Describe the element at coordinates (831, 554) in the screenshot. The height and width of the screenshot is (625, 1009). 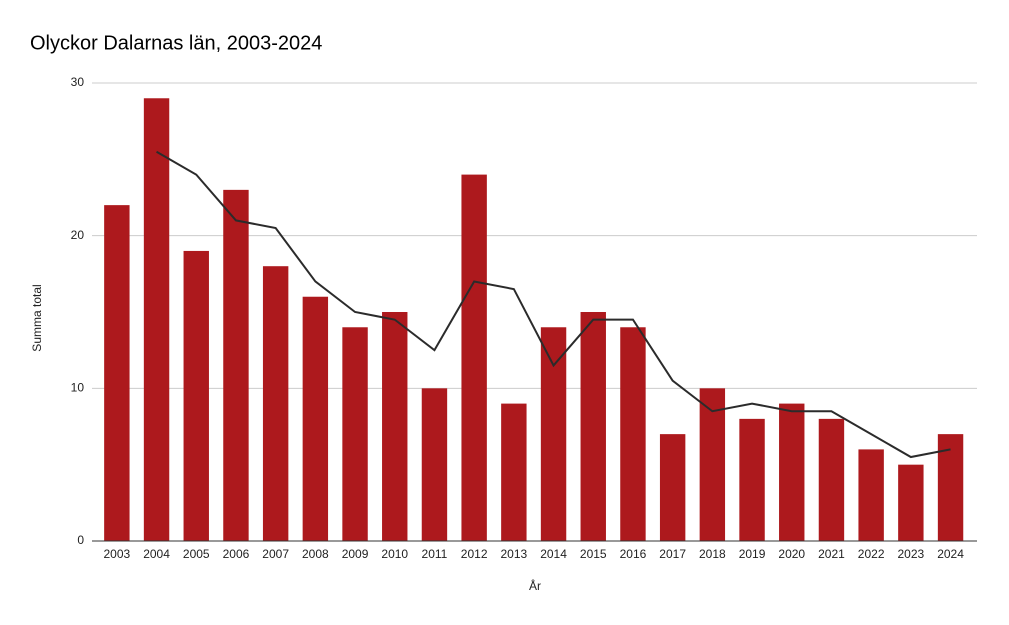
I see `x-tick-label: 2021` at that location.